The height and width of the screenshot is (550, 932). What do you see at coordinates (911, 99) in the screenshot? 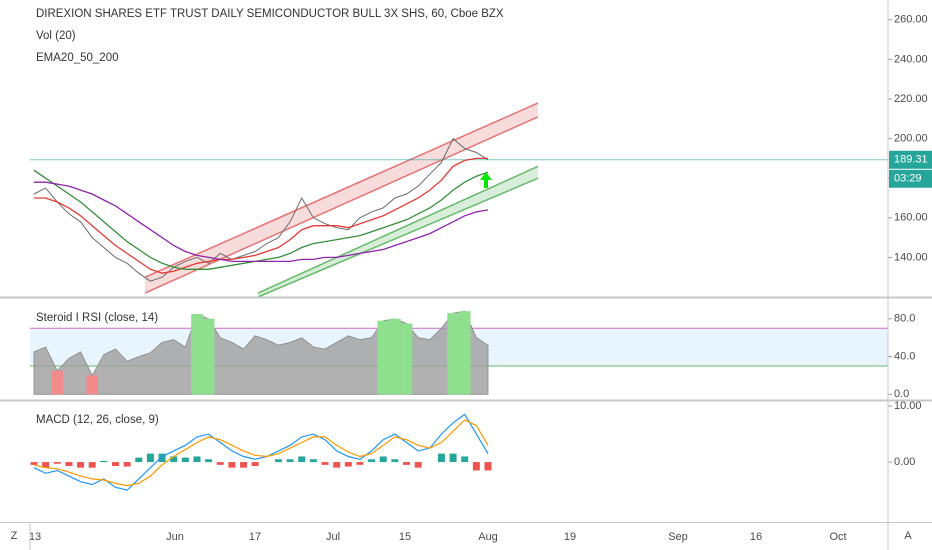
I see `y-tick-label: 220.00` at bounding box center [911, 99].